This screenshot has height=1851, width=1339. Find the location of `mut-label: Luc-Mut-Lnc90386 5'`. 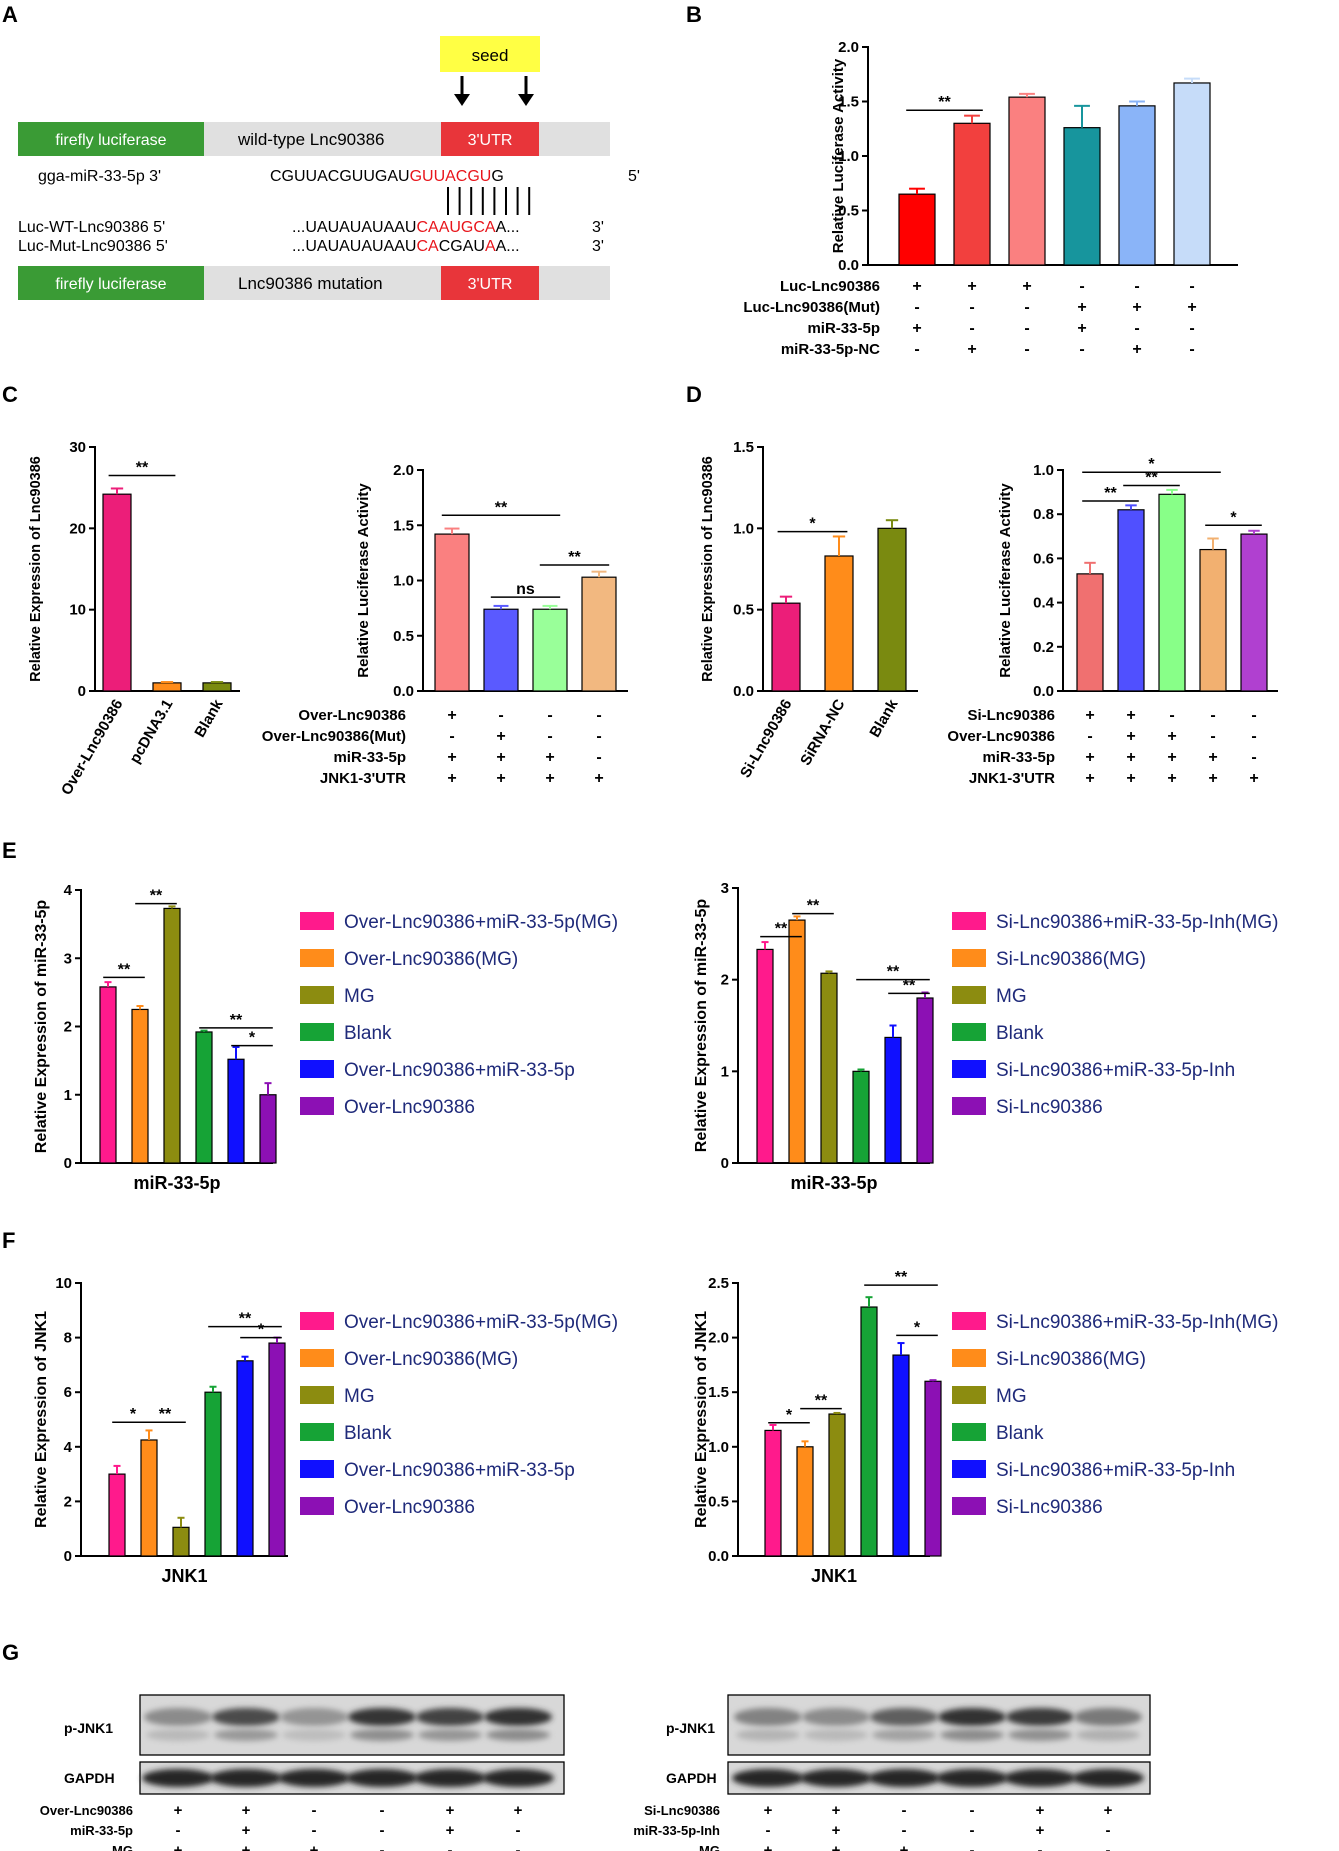

mut-label: Luc-Mut-Lnc90386 5' is located at coordinates (93, 246).